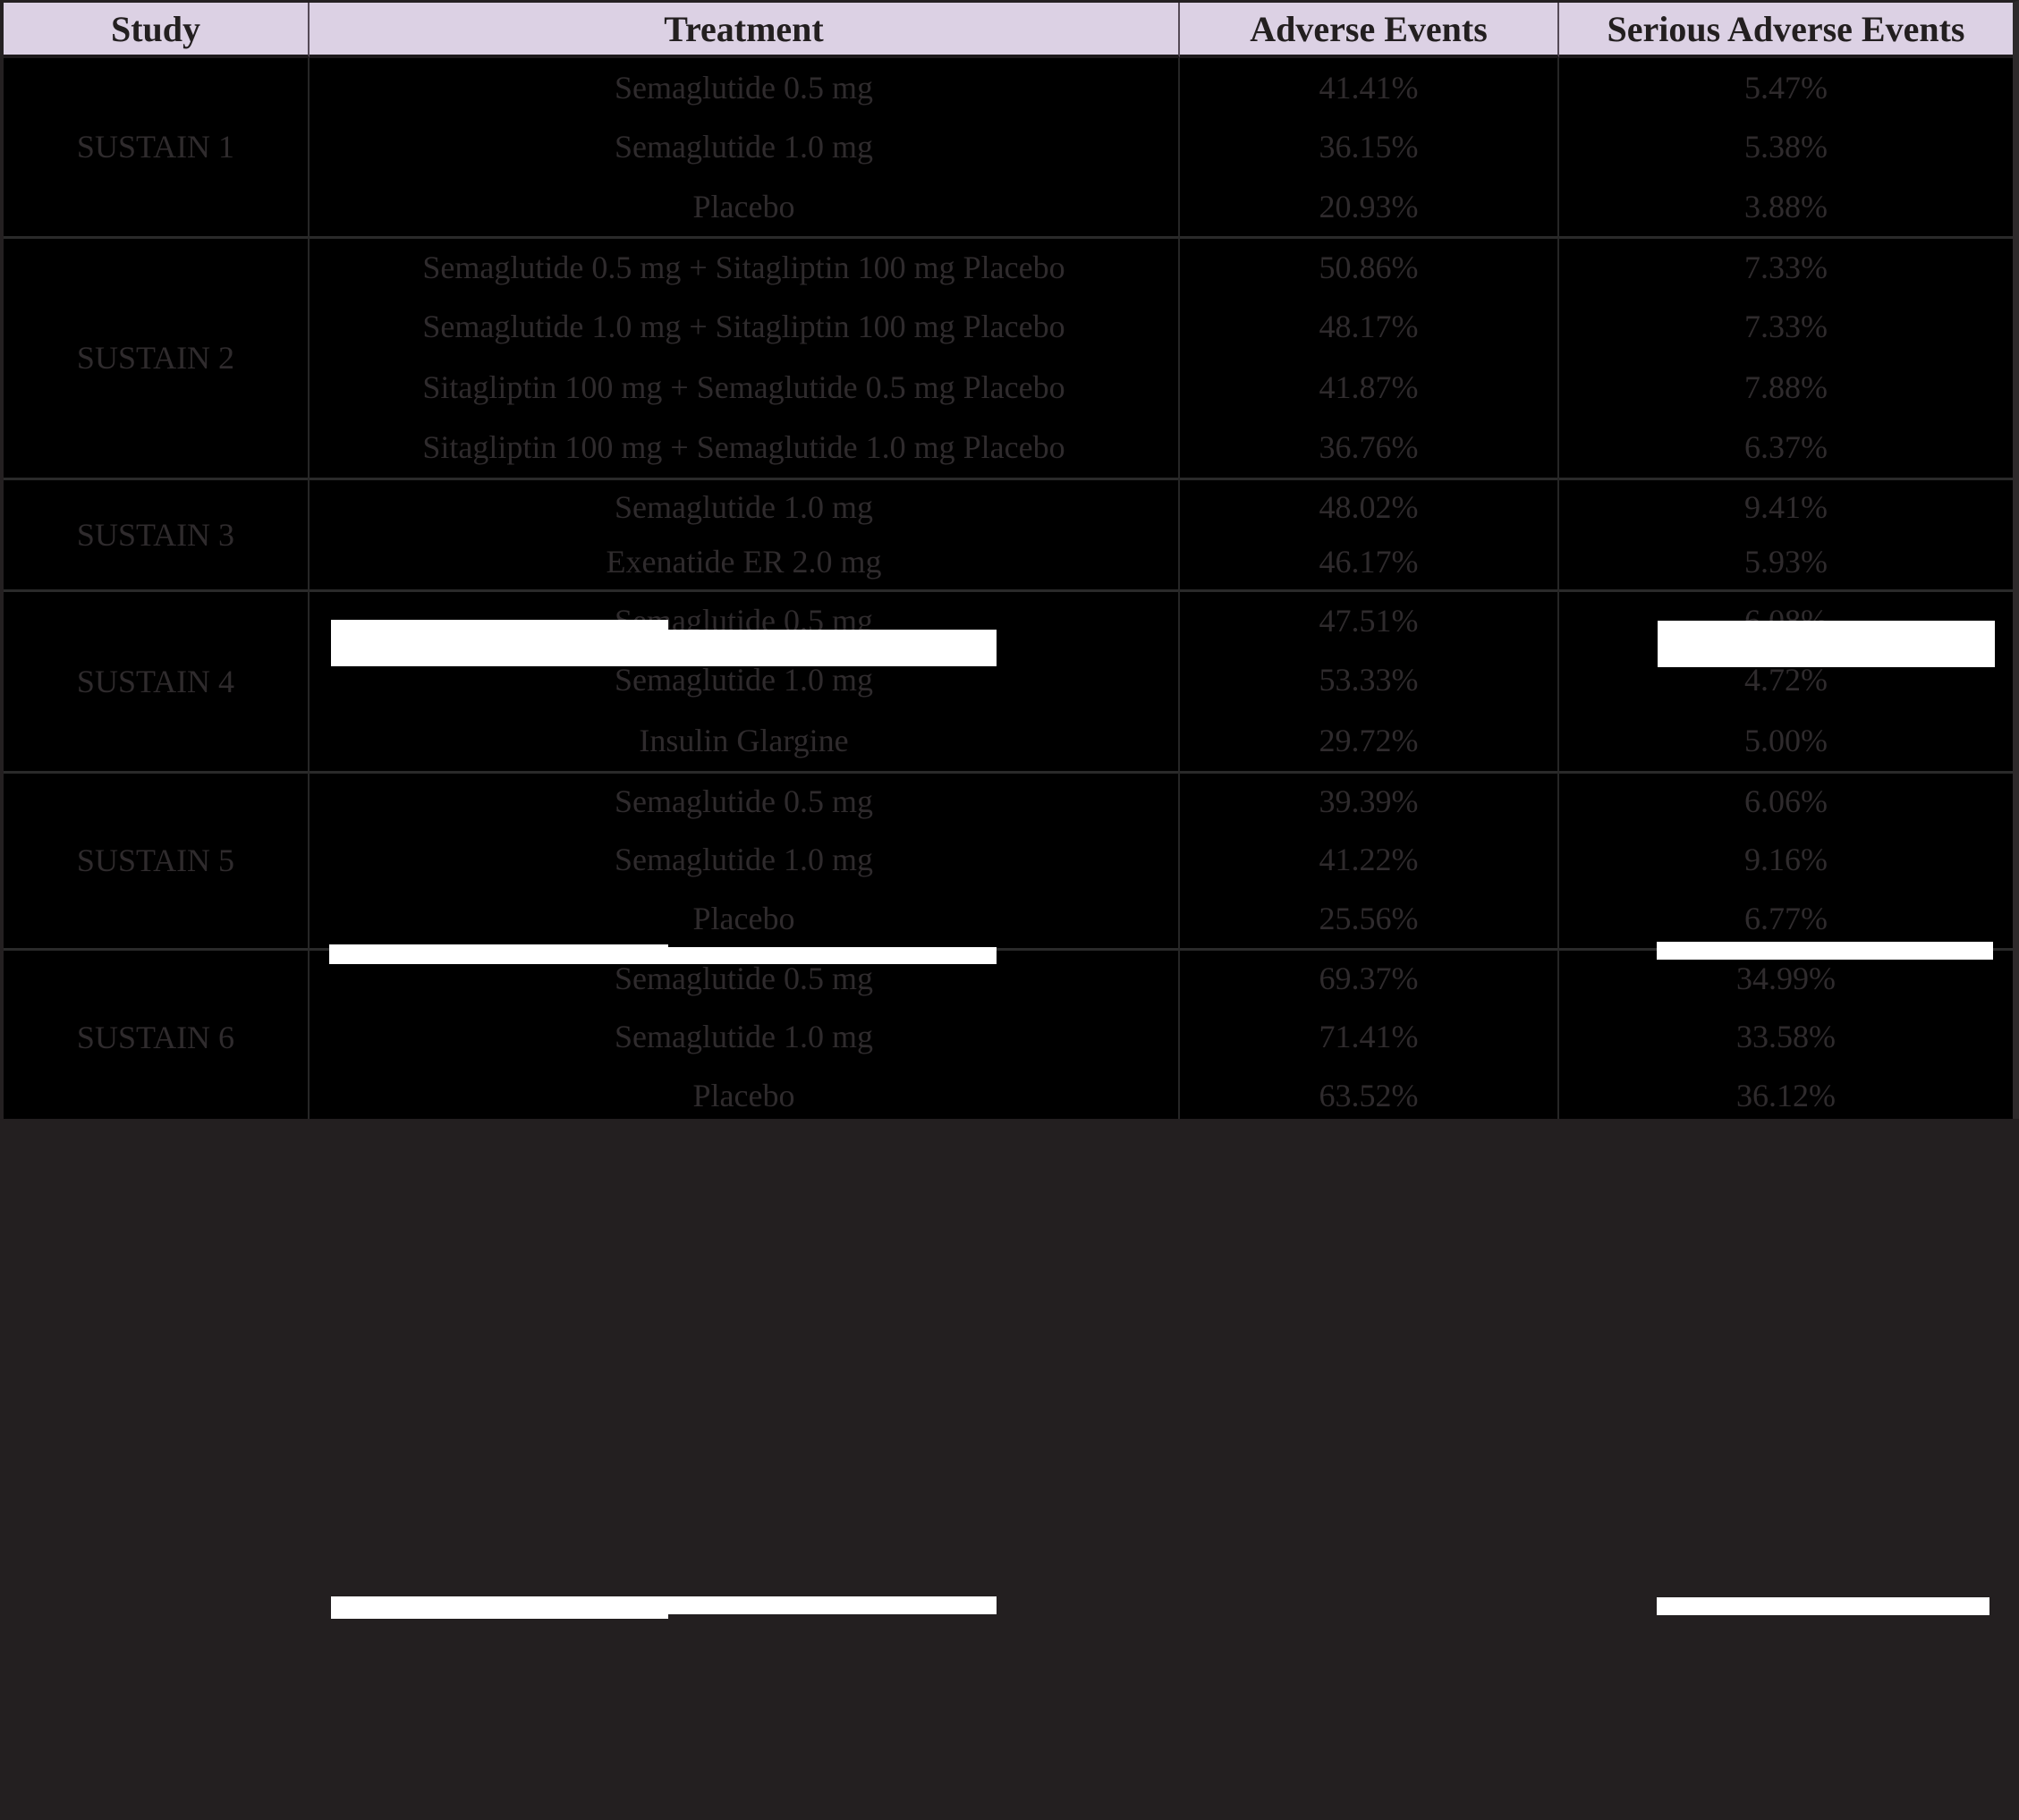 The width and height of the screenshot is (2019, 1820). I want to click on adverse-events-cell: 25.56%, so click(1369, 918).